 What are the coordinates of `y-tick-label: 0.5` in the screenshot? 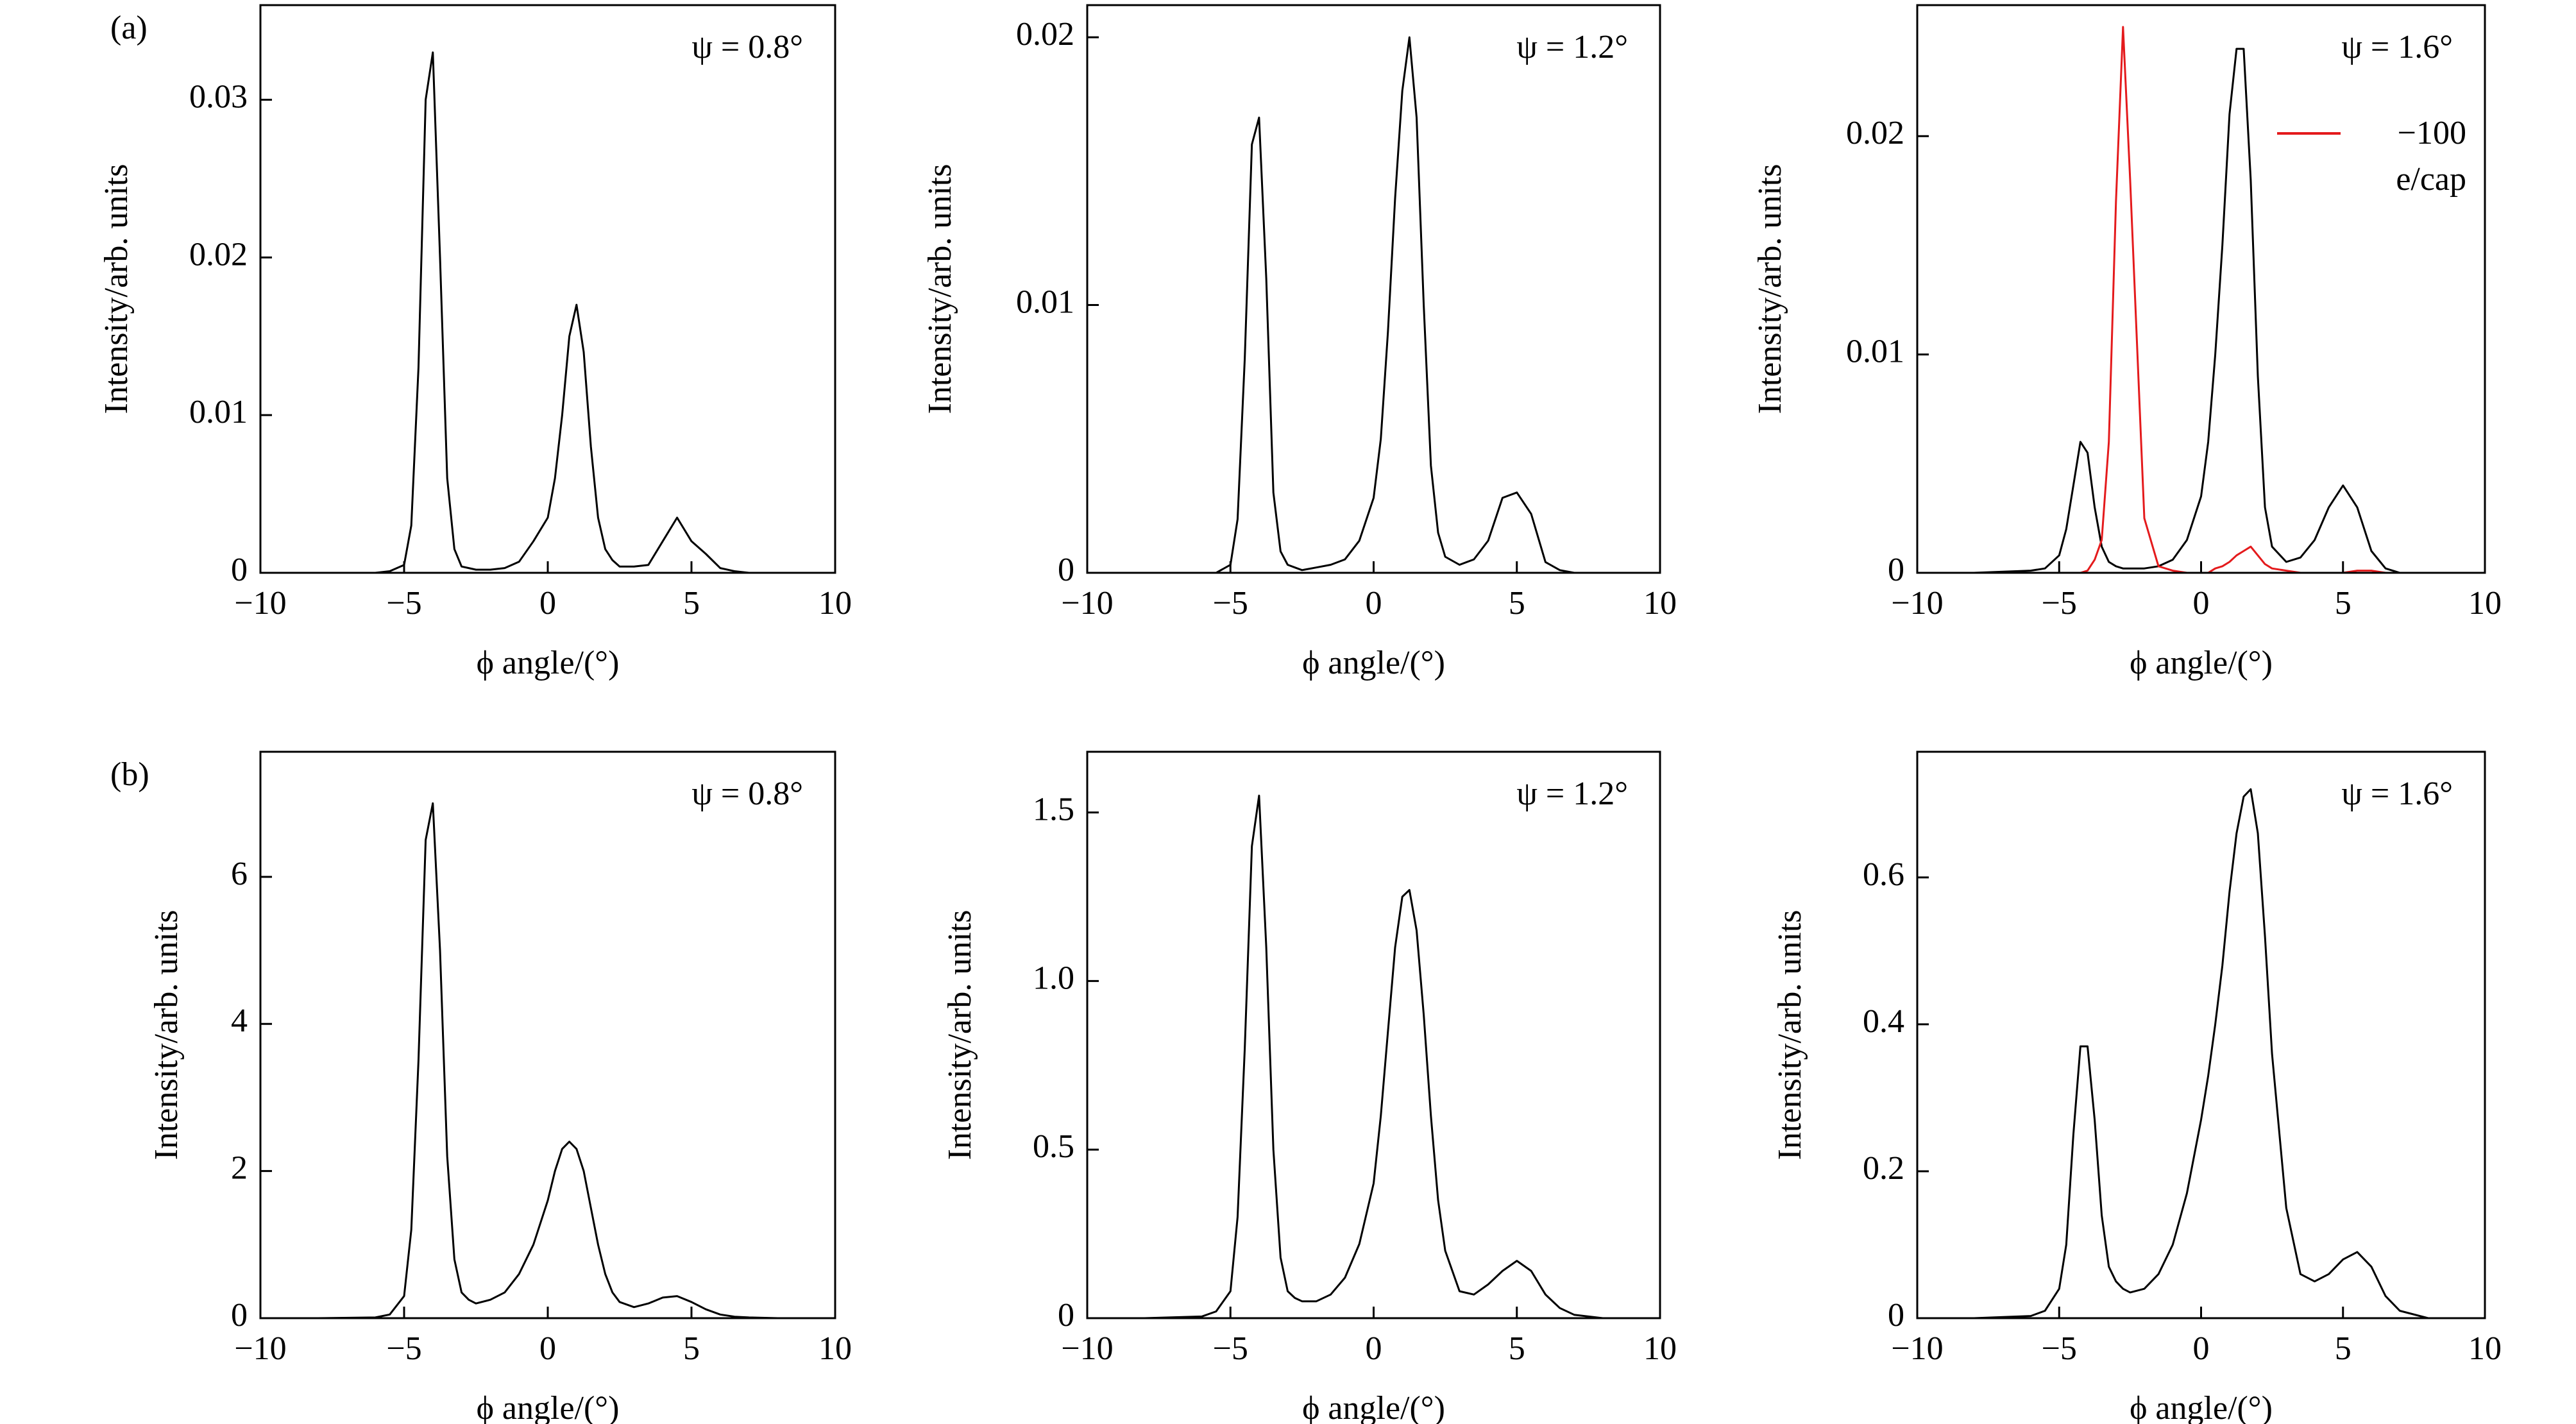 It's located at (1053, 1146).